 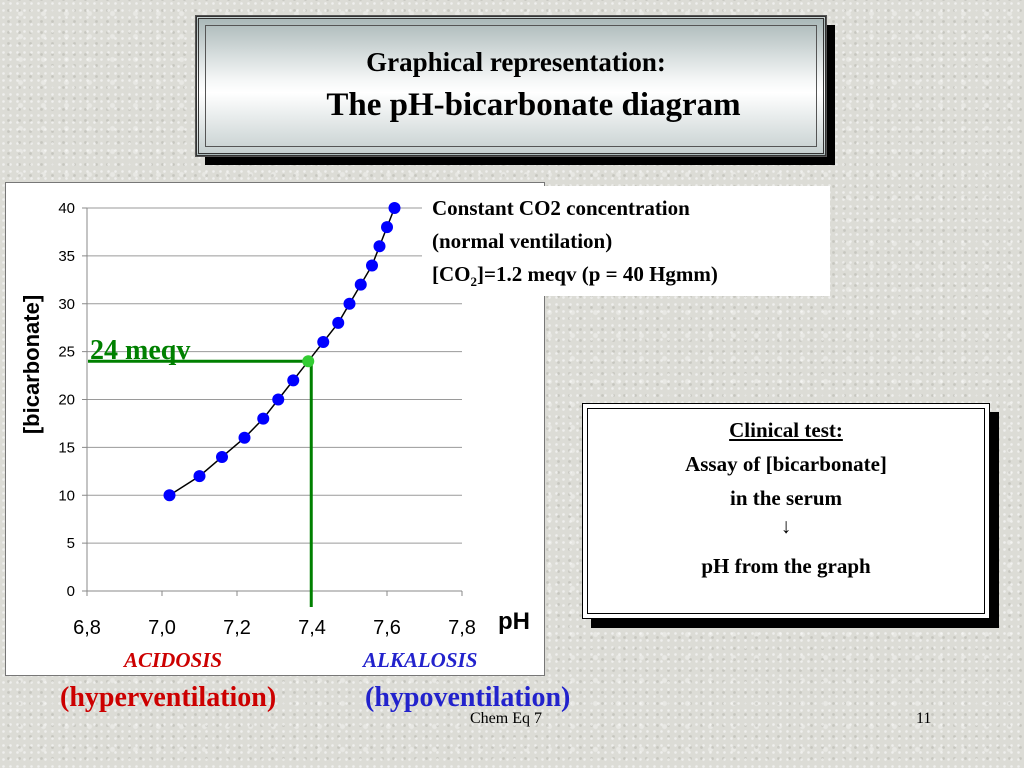 I want to click on y-axis-title: [bicarbonate], so click(x=31, y=364).